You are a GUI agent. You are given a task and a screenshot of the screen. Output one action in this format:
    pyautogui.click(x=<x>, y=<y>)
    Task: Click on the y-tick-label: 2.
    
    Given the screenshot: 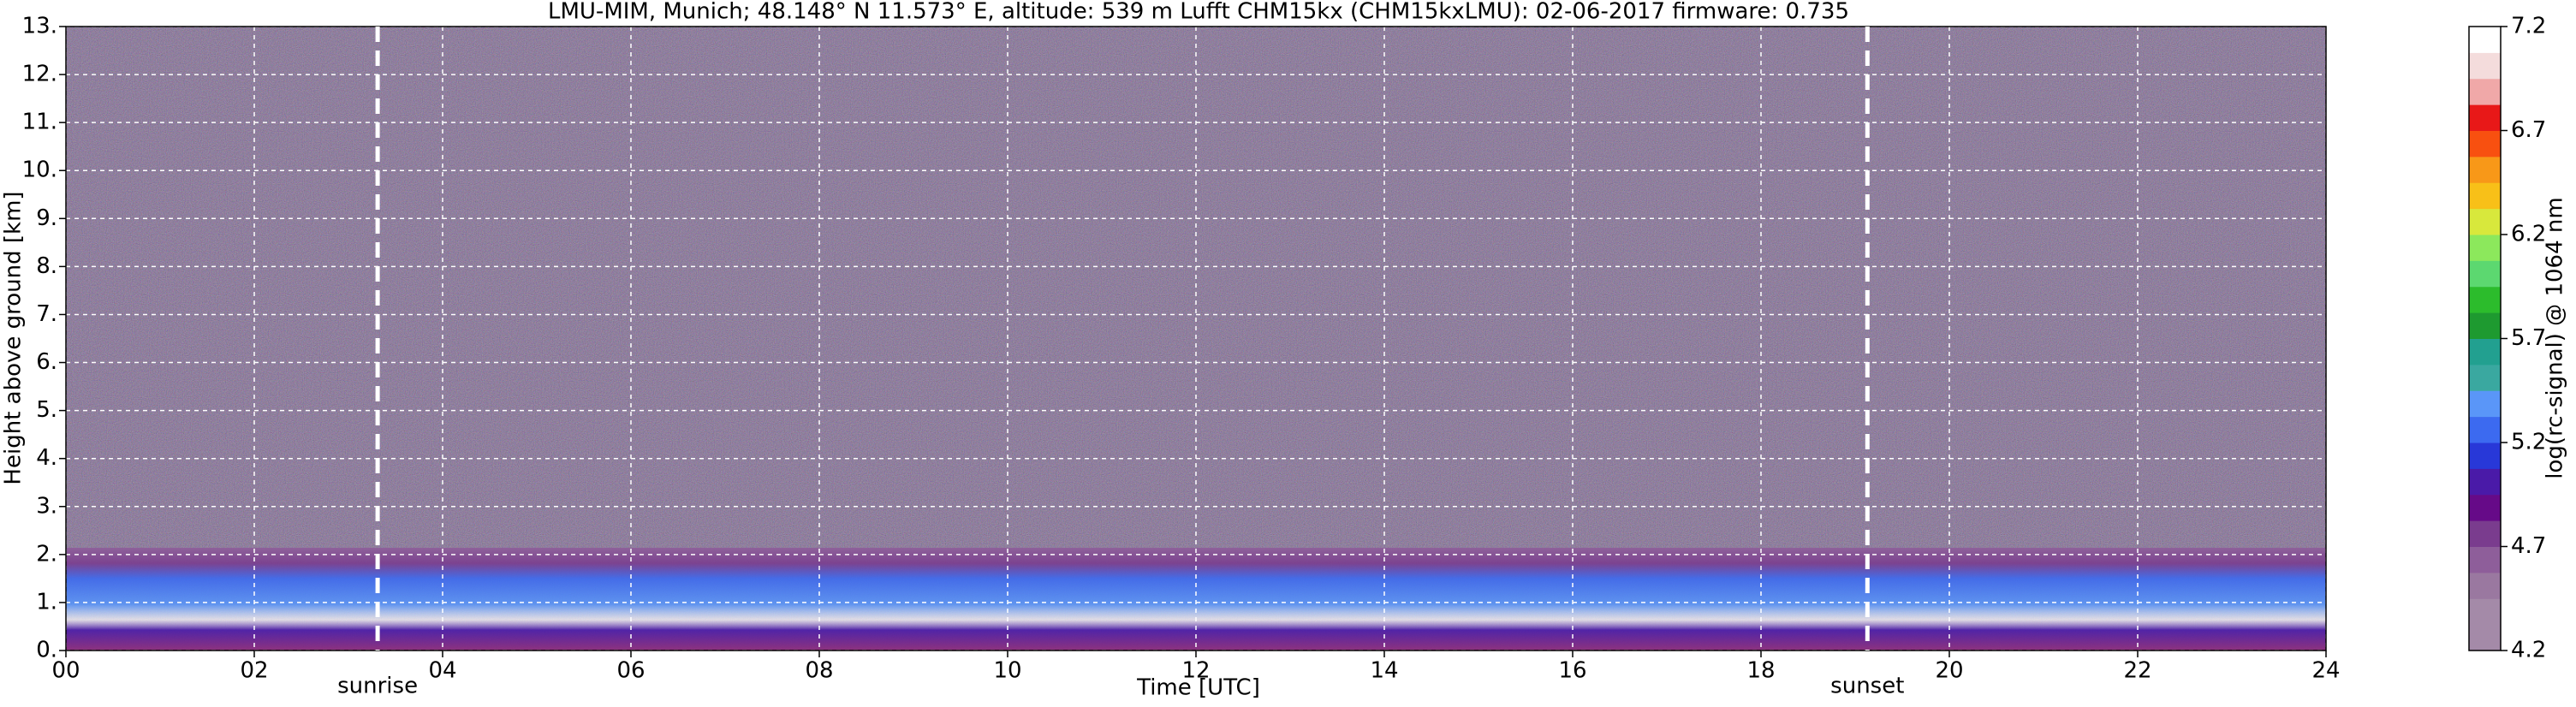 What is the action you would take?
    pyautogui.click(x=46, y=554)
    